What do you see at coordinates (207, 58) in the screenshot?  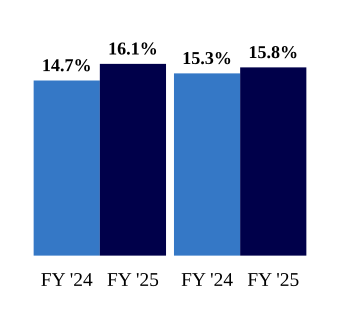 I see `data-label: 15.3%` at bounding box center [207, 58].